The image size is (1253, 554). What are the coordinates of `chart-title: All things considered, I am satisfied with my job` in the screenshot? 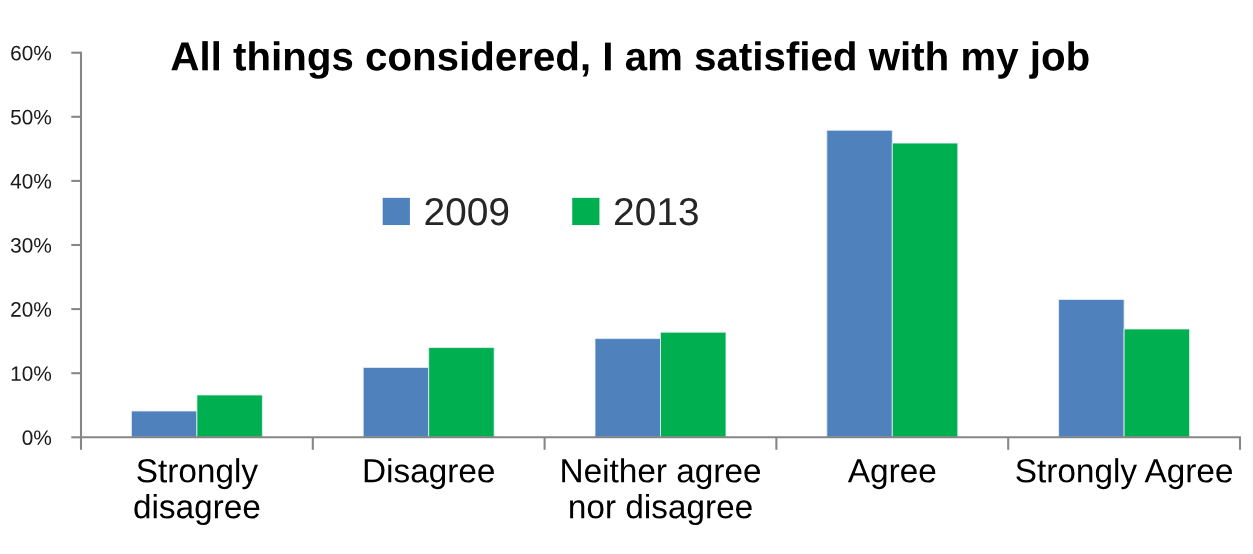 It's located at (630, 60).